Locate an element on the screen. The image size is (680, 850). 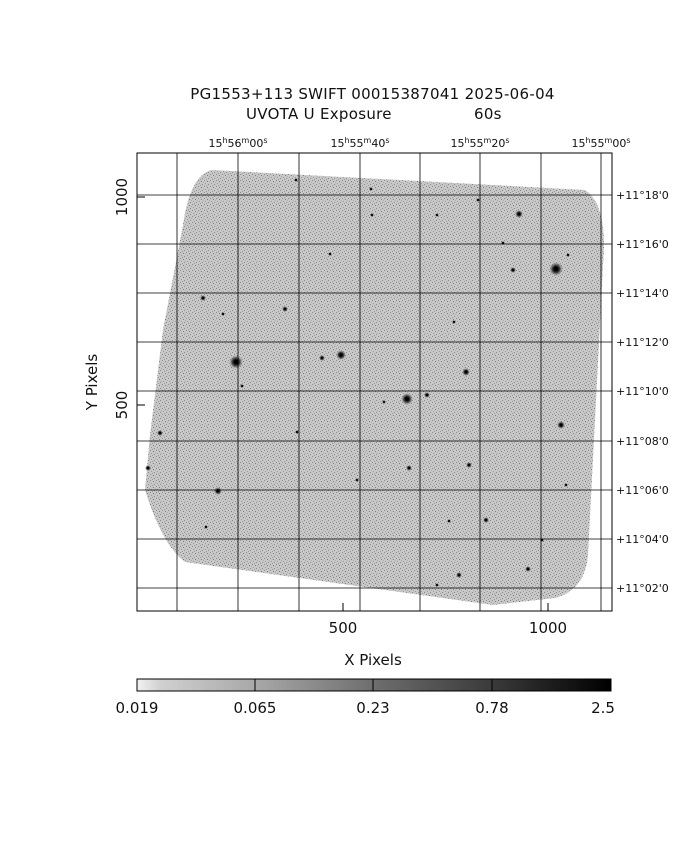
dec-tick-label: +11°18'0 is located at coordinates (642, 195).